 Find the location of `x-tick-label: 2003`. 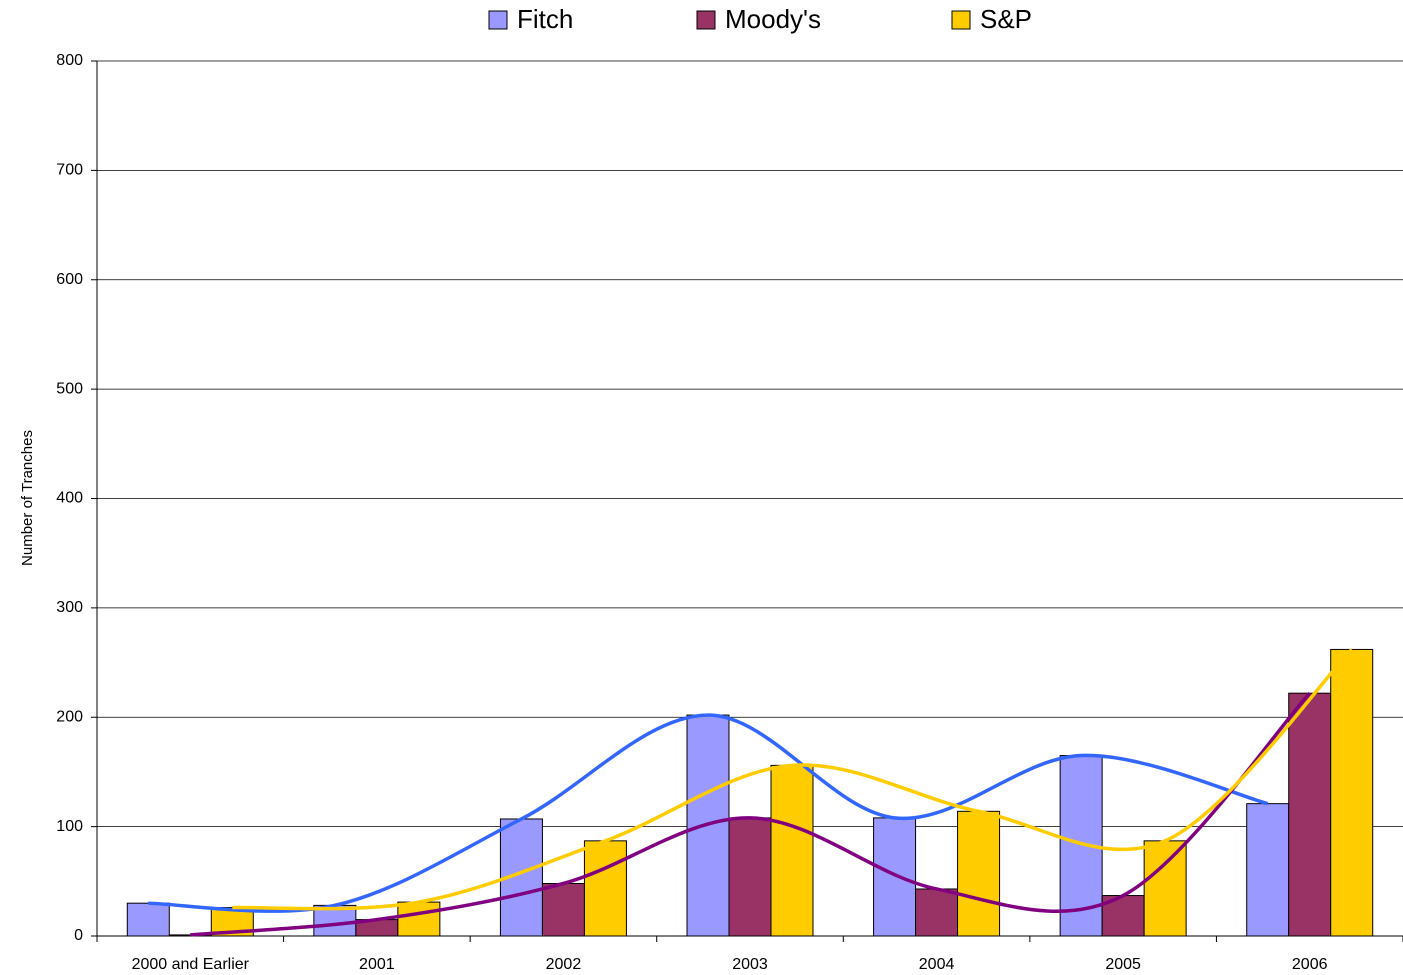

x-tick-label: 2003 is located at coordinates (750, 964).